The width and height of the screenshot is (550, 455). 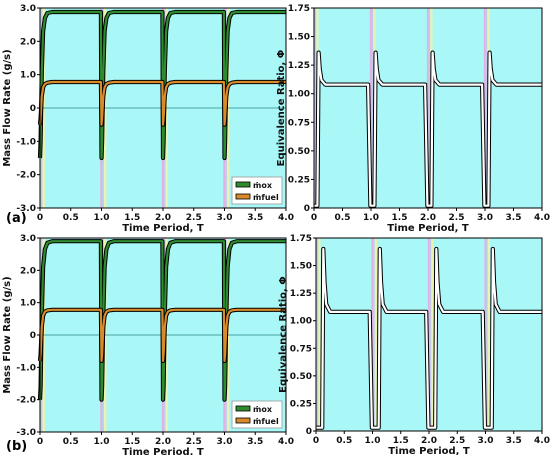 What do you see at coordinates (16, 218) in the screenshot?
I see `panel-label-a: (a)` at bounding box center [16, 218].